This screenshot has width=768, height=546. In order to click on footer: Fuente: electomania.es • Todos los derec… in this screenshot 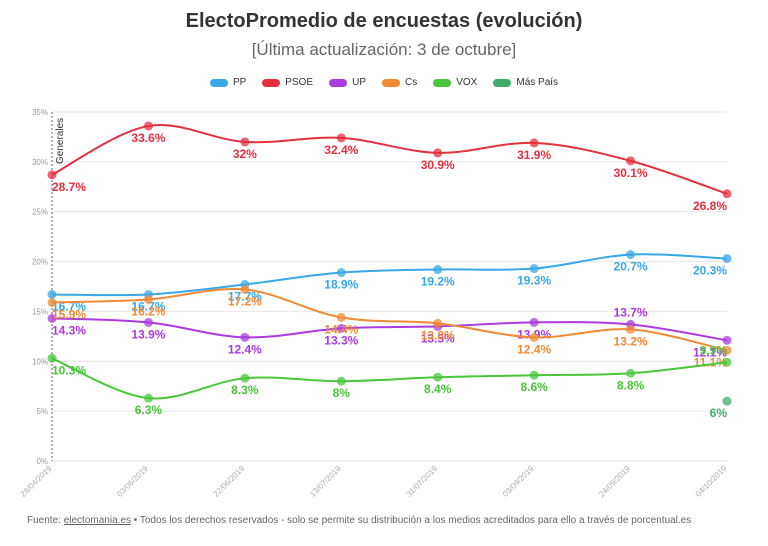, I will do `click(387, 520)`.